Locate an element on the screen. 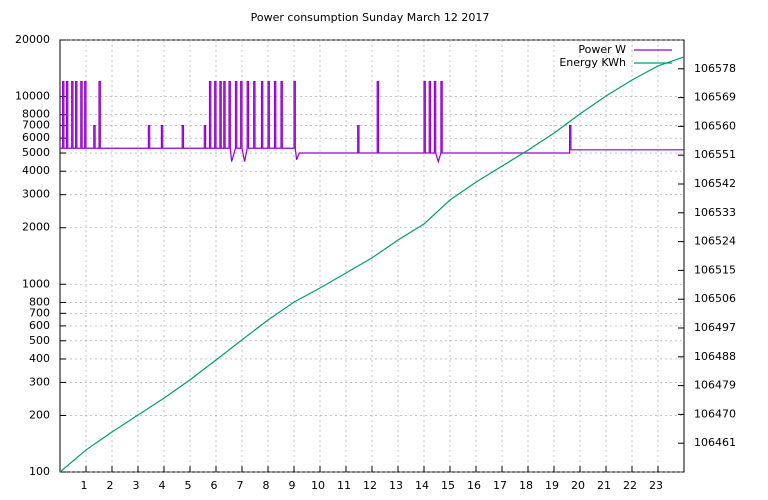  y-tick-label: 10000 is located at coordinates (32, 96).